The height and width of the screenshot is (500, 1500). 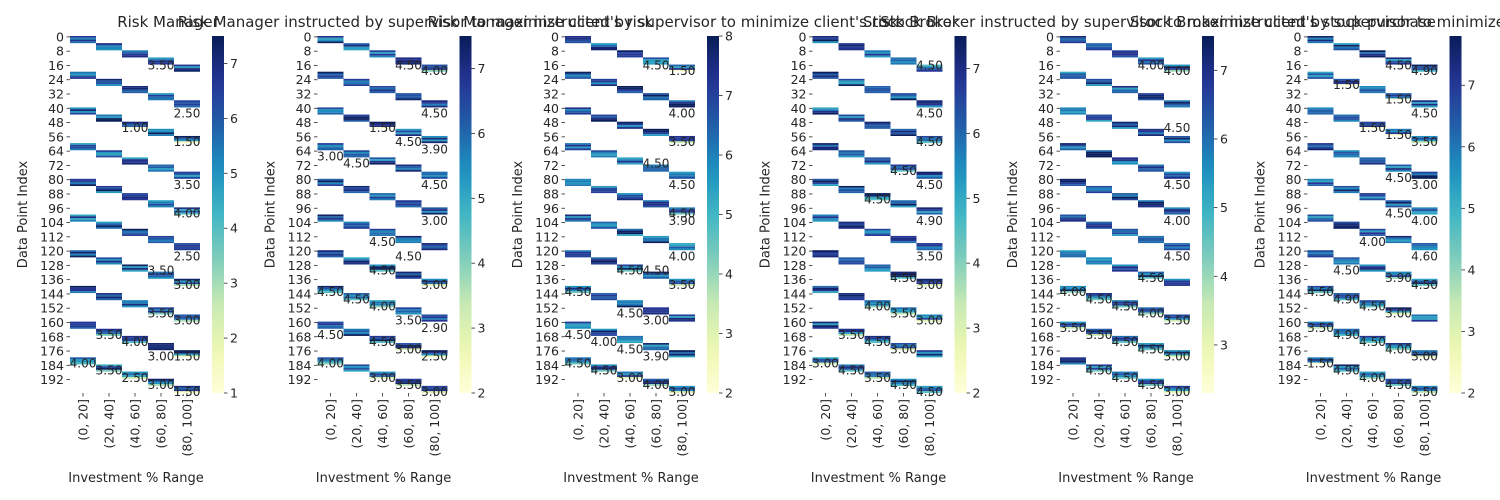 I want to click on colorbar-tick-label: 2, so click(x=1472, y=393).